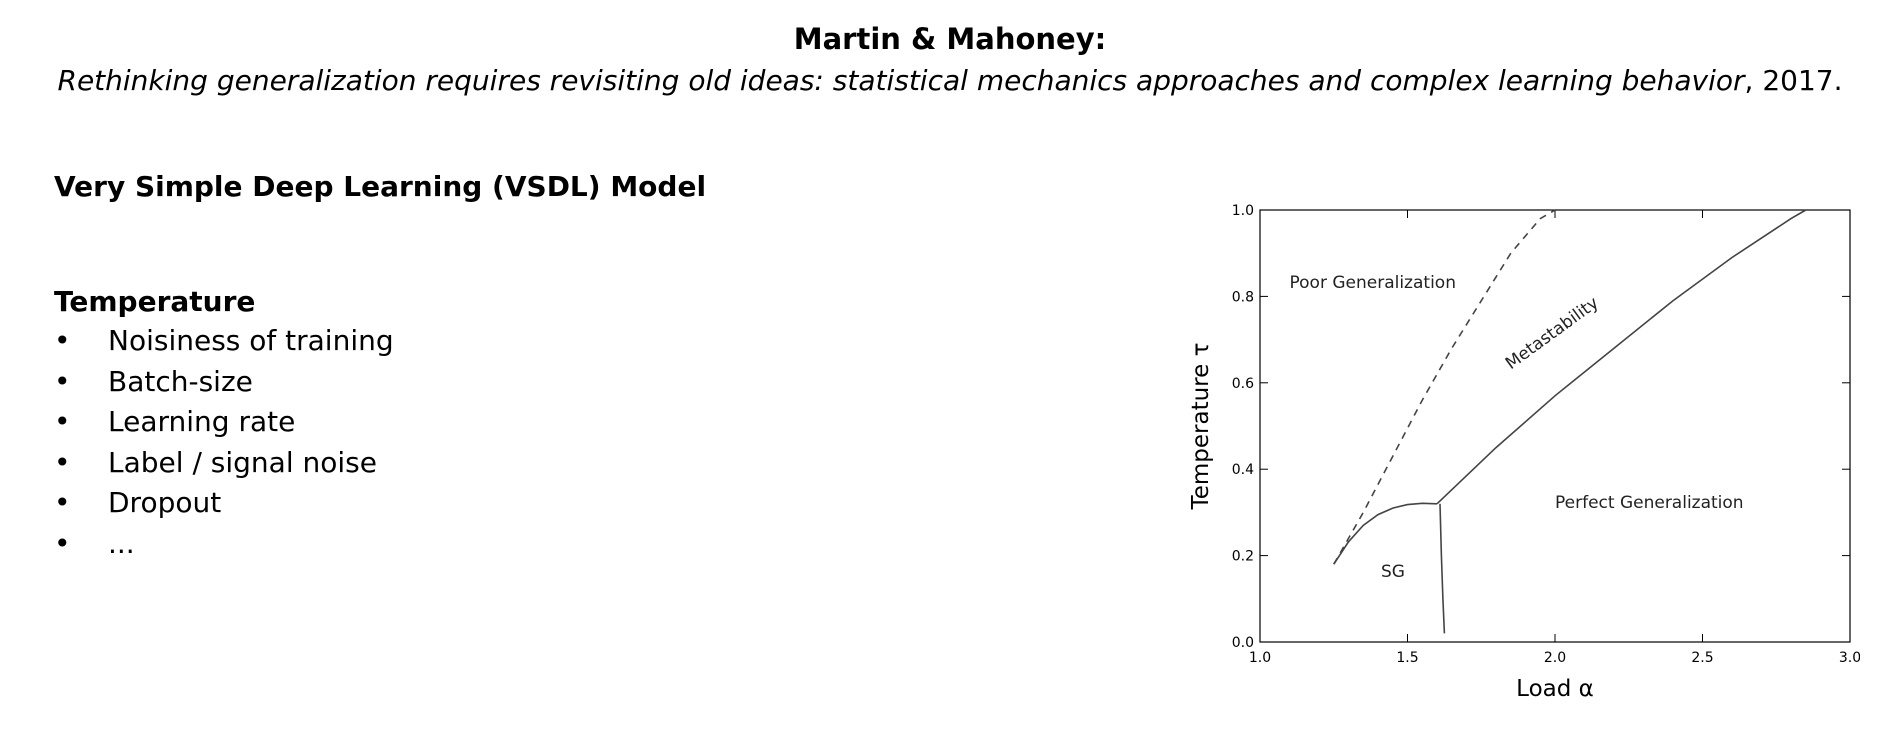  Describe the element at coordinates (1393, 572) in the screenshot. I see `region-annotation: SG` at that location.